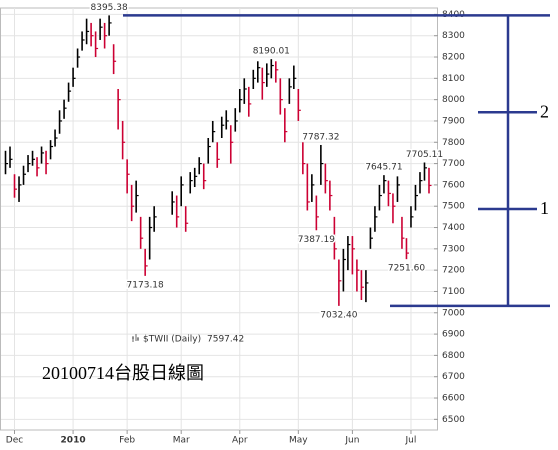 The image size is (558, 450). I want to click on low-label: 7251.60, so click(406, 269).